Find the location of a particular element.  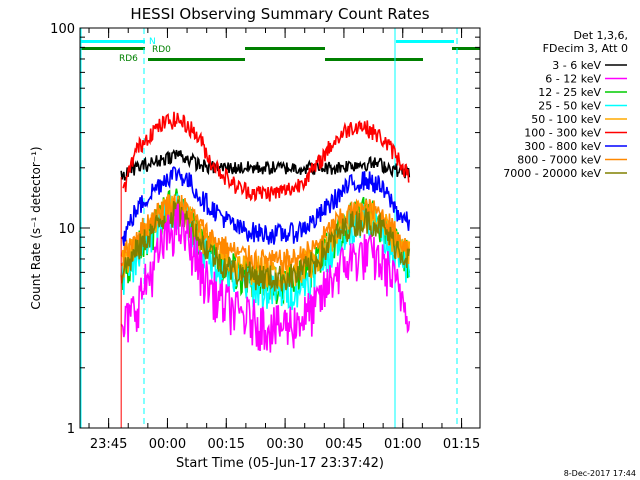

x-tick-label: 23:45 is located at coordinates (108, 444).